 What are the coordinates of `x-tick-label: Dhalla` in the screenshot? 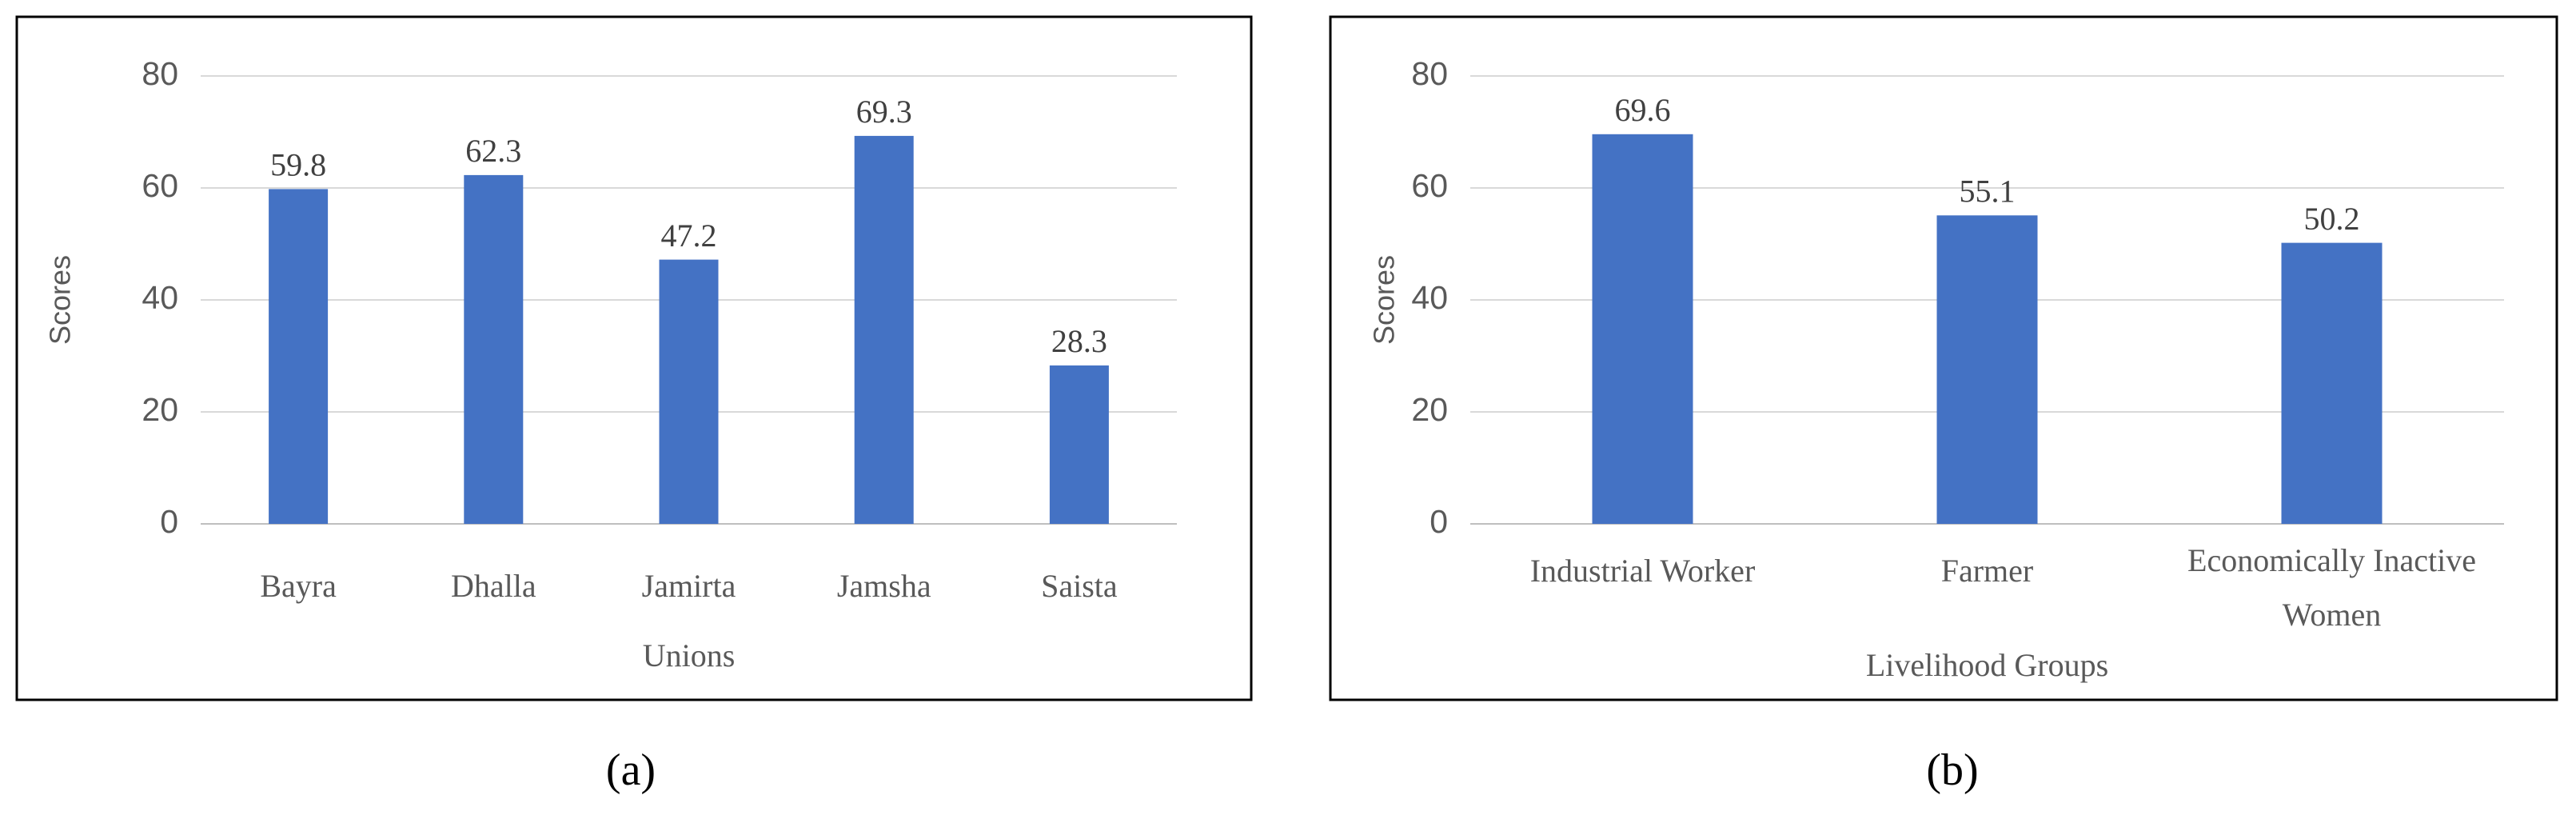 It's located at (493, 586).